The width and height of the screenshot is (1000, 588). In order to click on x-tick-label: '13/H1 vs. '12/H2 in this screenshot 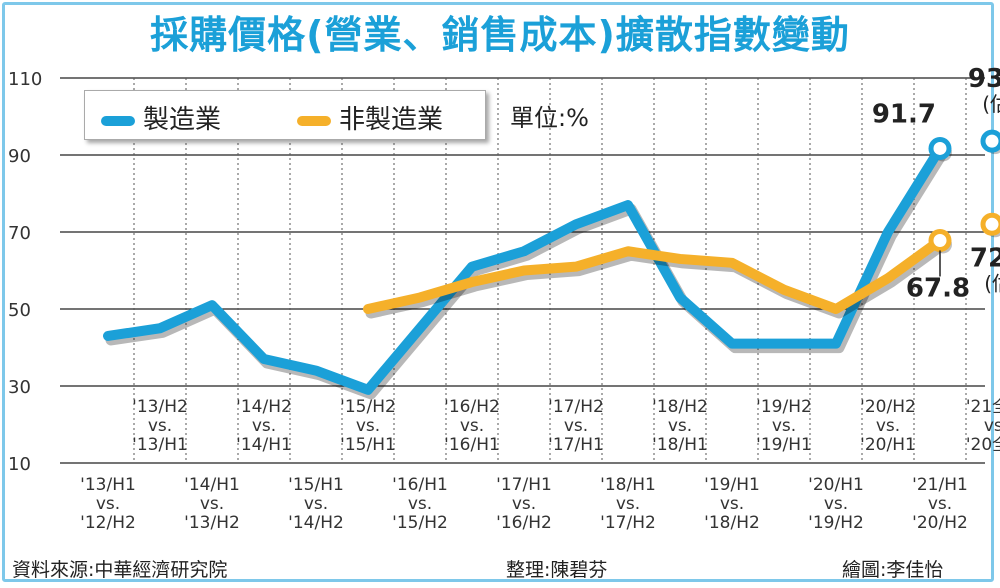, I will do `click(108, 504)`.